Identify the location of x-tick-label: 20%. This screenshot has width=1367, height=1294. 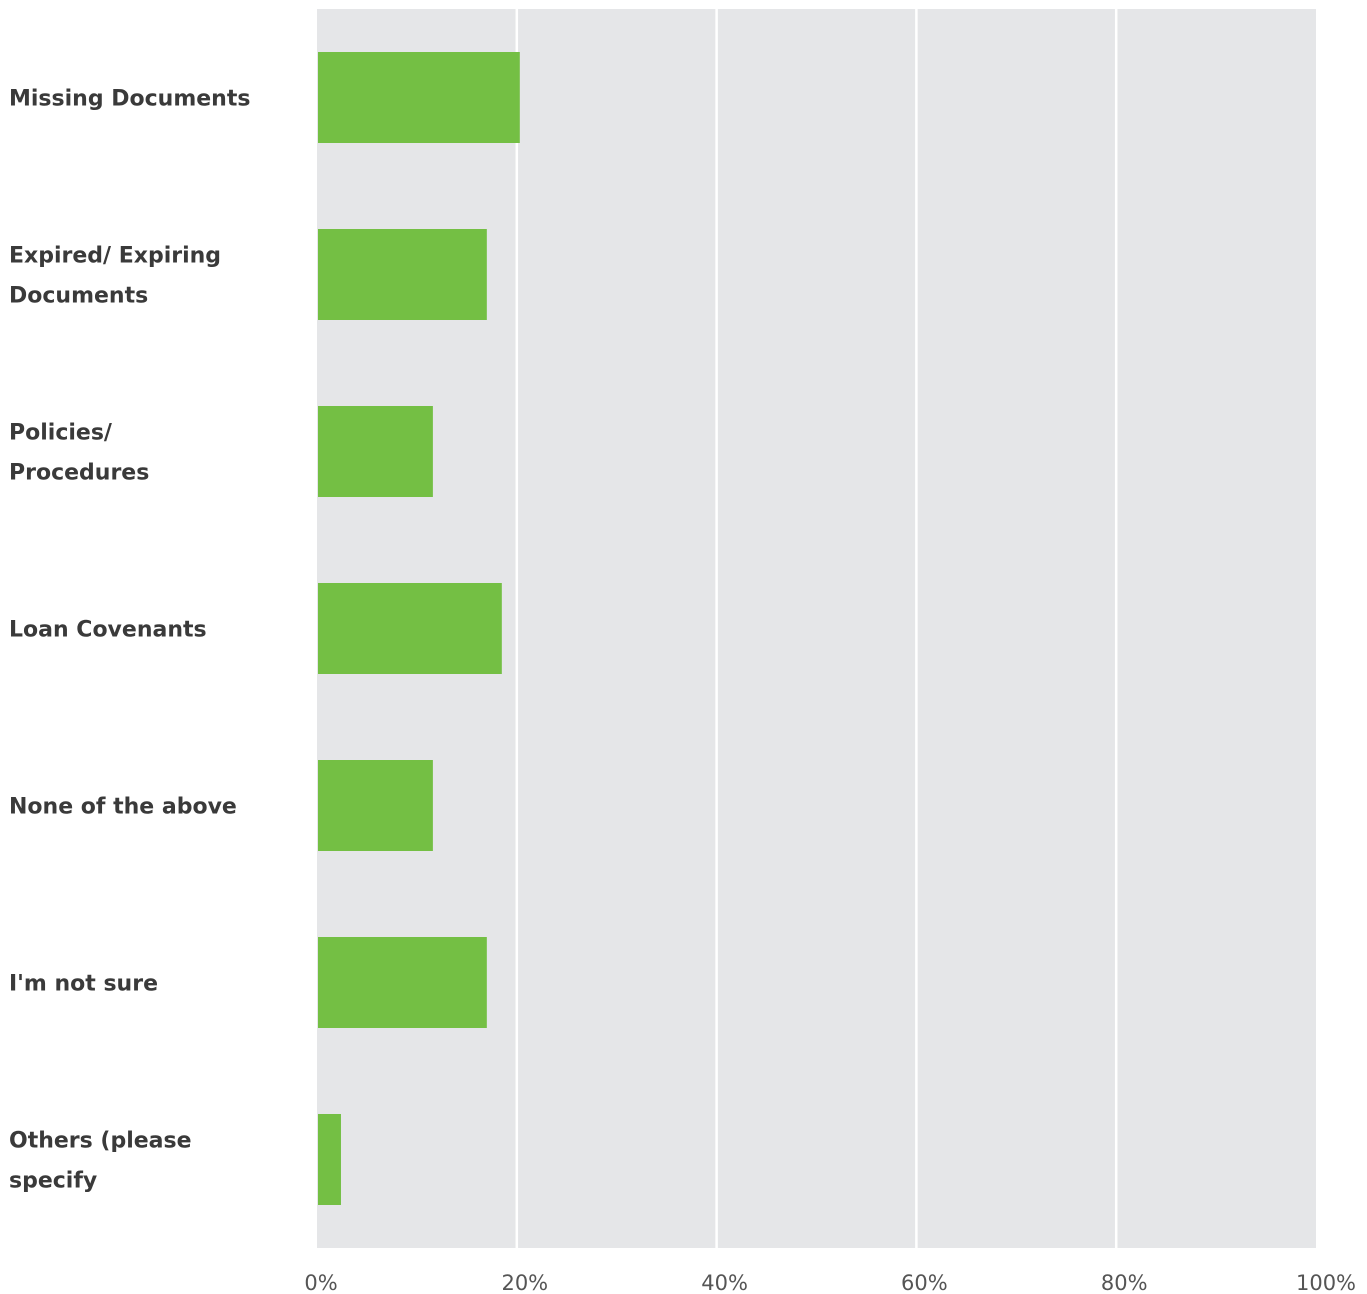
(524, 1282).